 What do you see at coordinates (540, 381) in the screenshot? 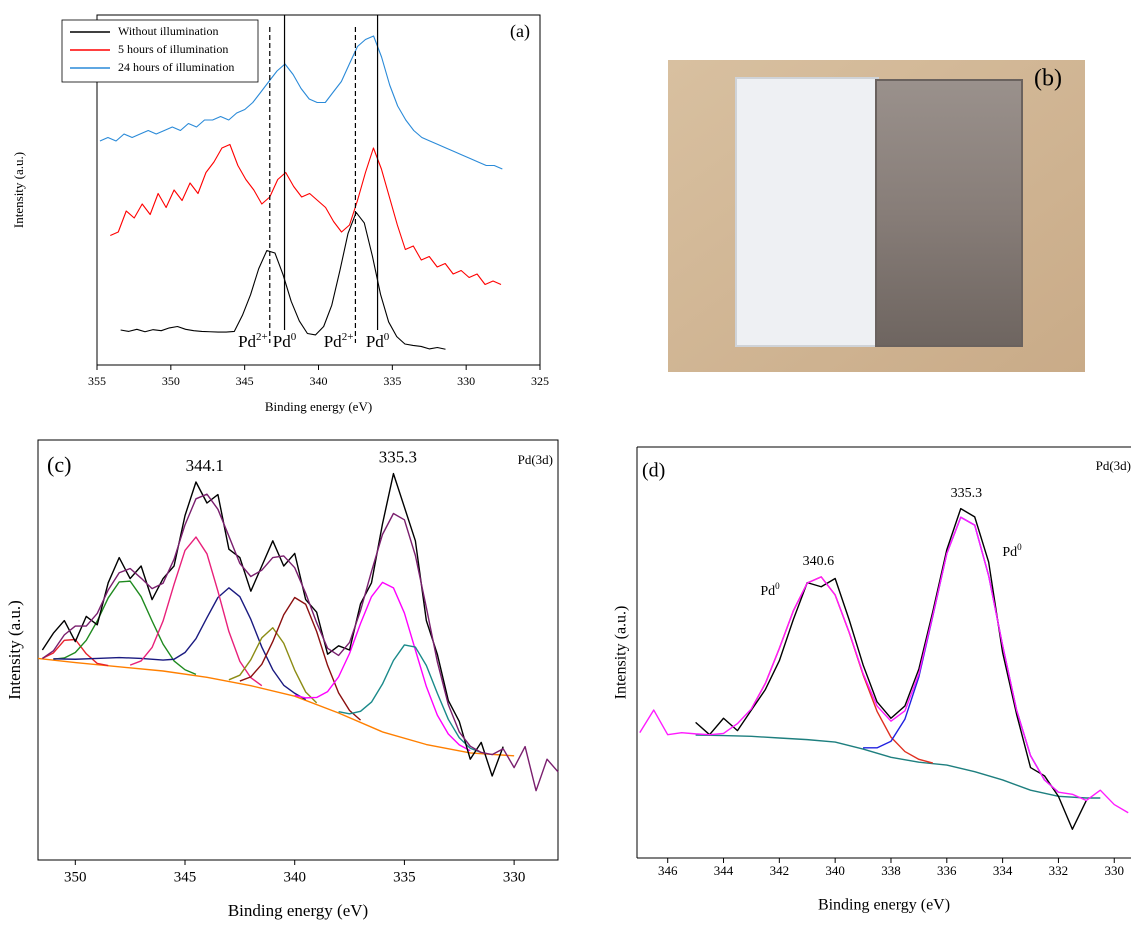
I see `x-tick-label: 325` at bounding box center [540, 381].